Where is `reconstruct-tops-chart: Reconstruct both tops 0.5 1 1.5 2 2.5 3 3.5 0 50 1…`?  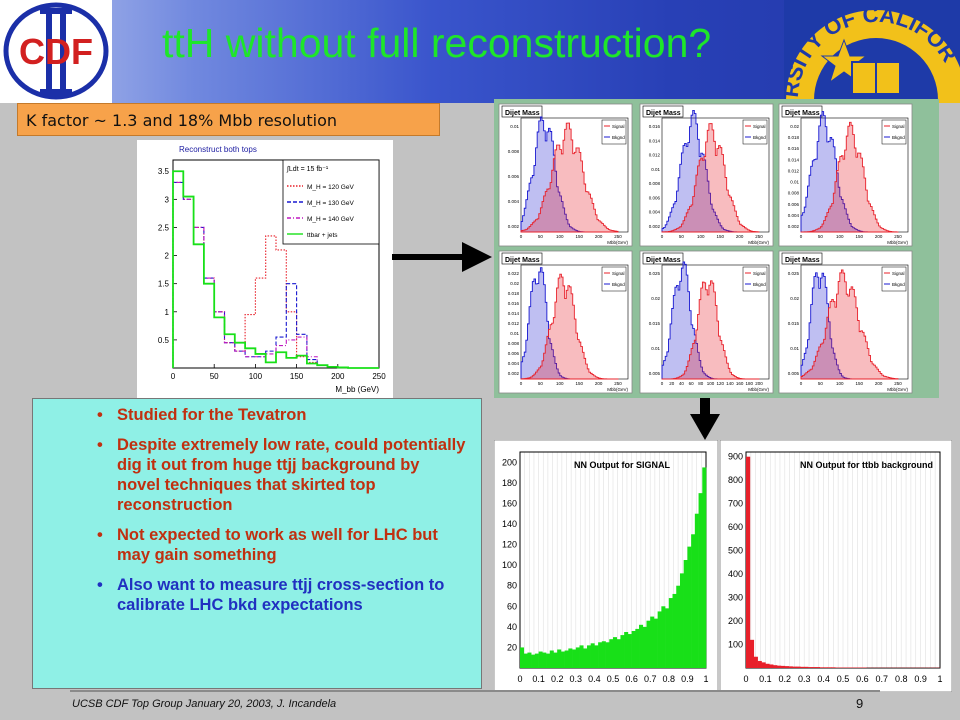
reconstruct-tops-chart: Reconstruct both tops 0.5 1 1.5 2 2.5 3 3.5 0 50 1… is located at coordinates (265, 269).